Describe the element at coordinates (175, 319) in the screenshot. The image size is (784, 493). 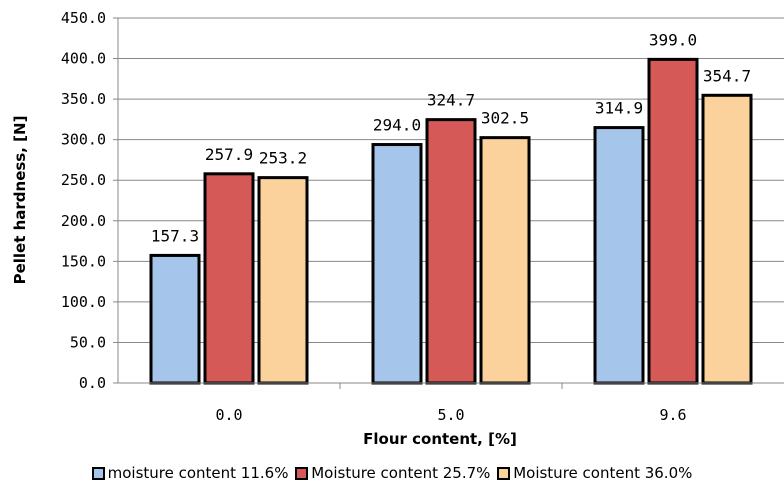
I see `bar-series-1-0.0` at that location.